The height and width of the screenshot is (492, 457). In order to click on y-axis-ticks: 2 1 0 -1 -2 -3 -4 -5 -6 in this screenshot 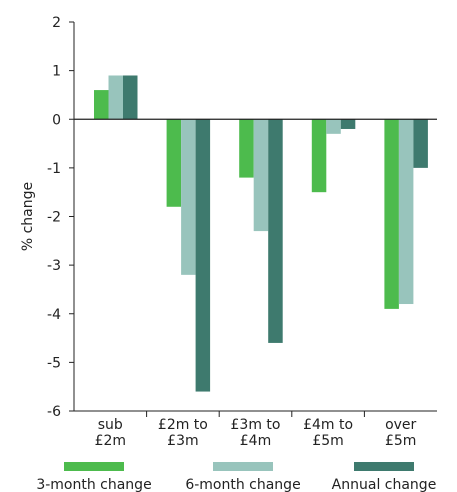, I will do `click(60, 217)`.